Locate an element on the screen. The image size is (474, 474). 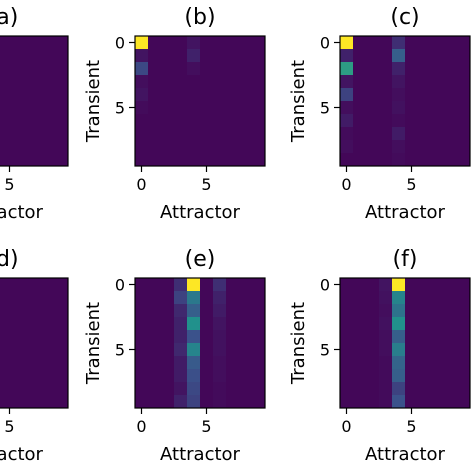
panel-a: 5 (a) Attractor is located at coordinates (34, 114).